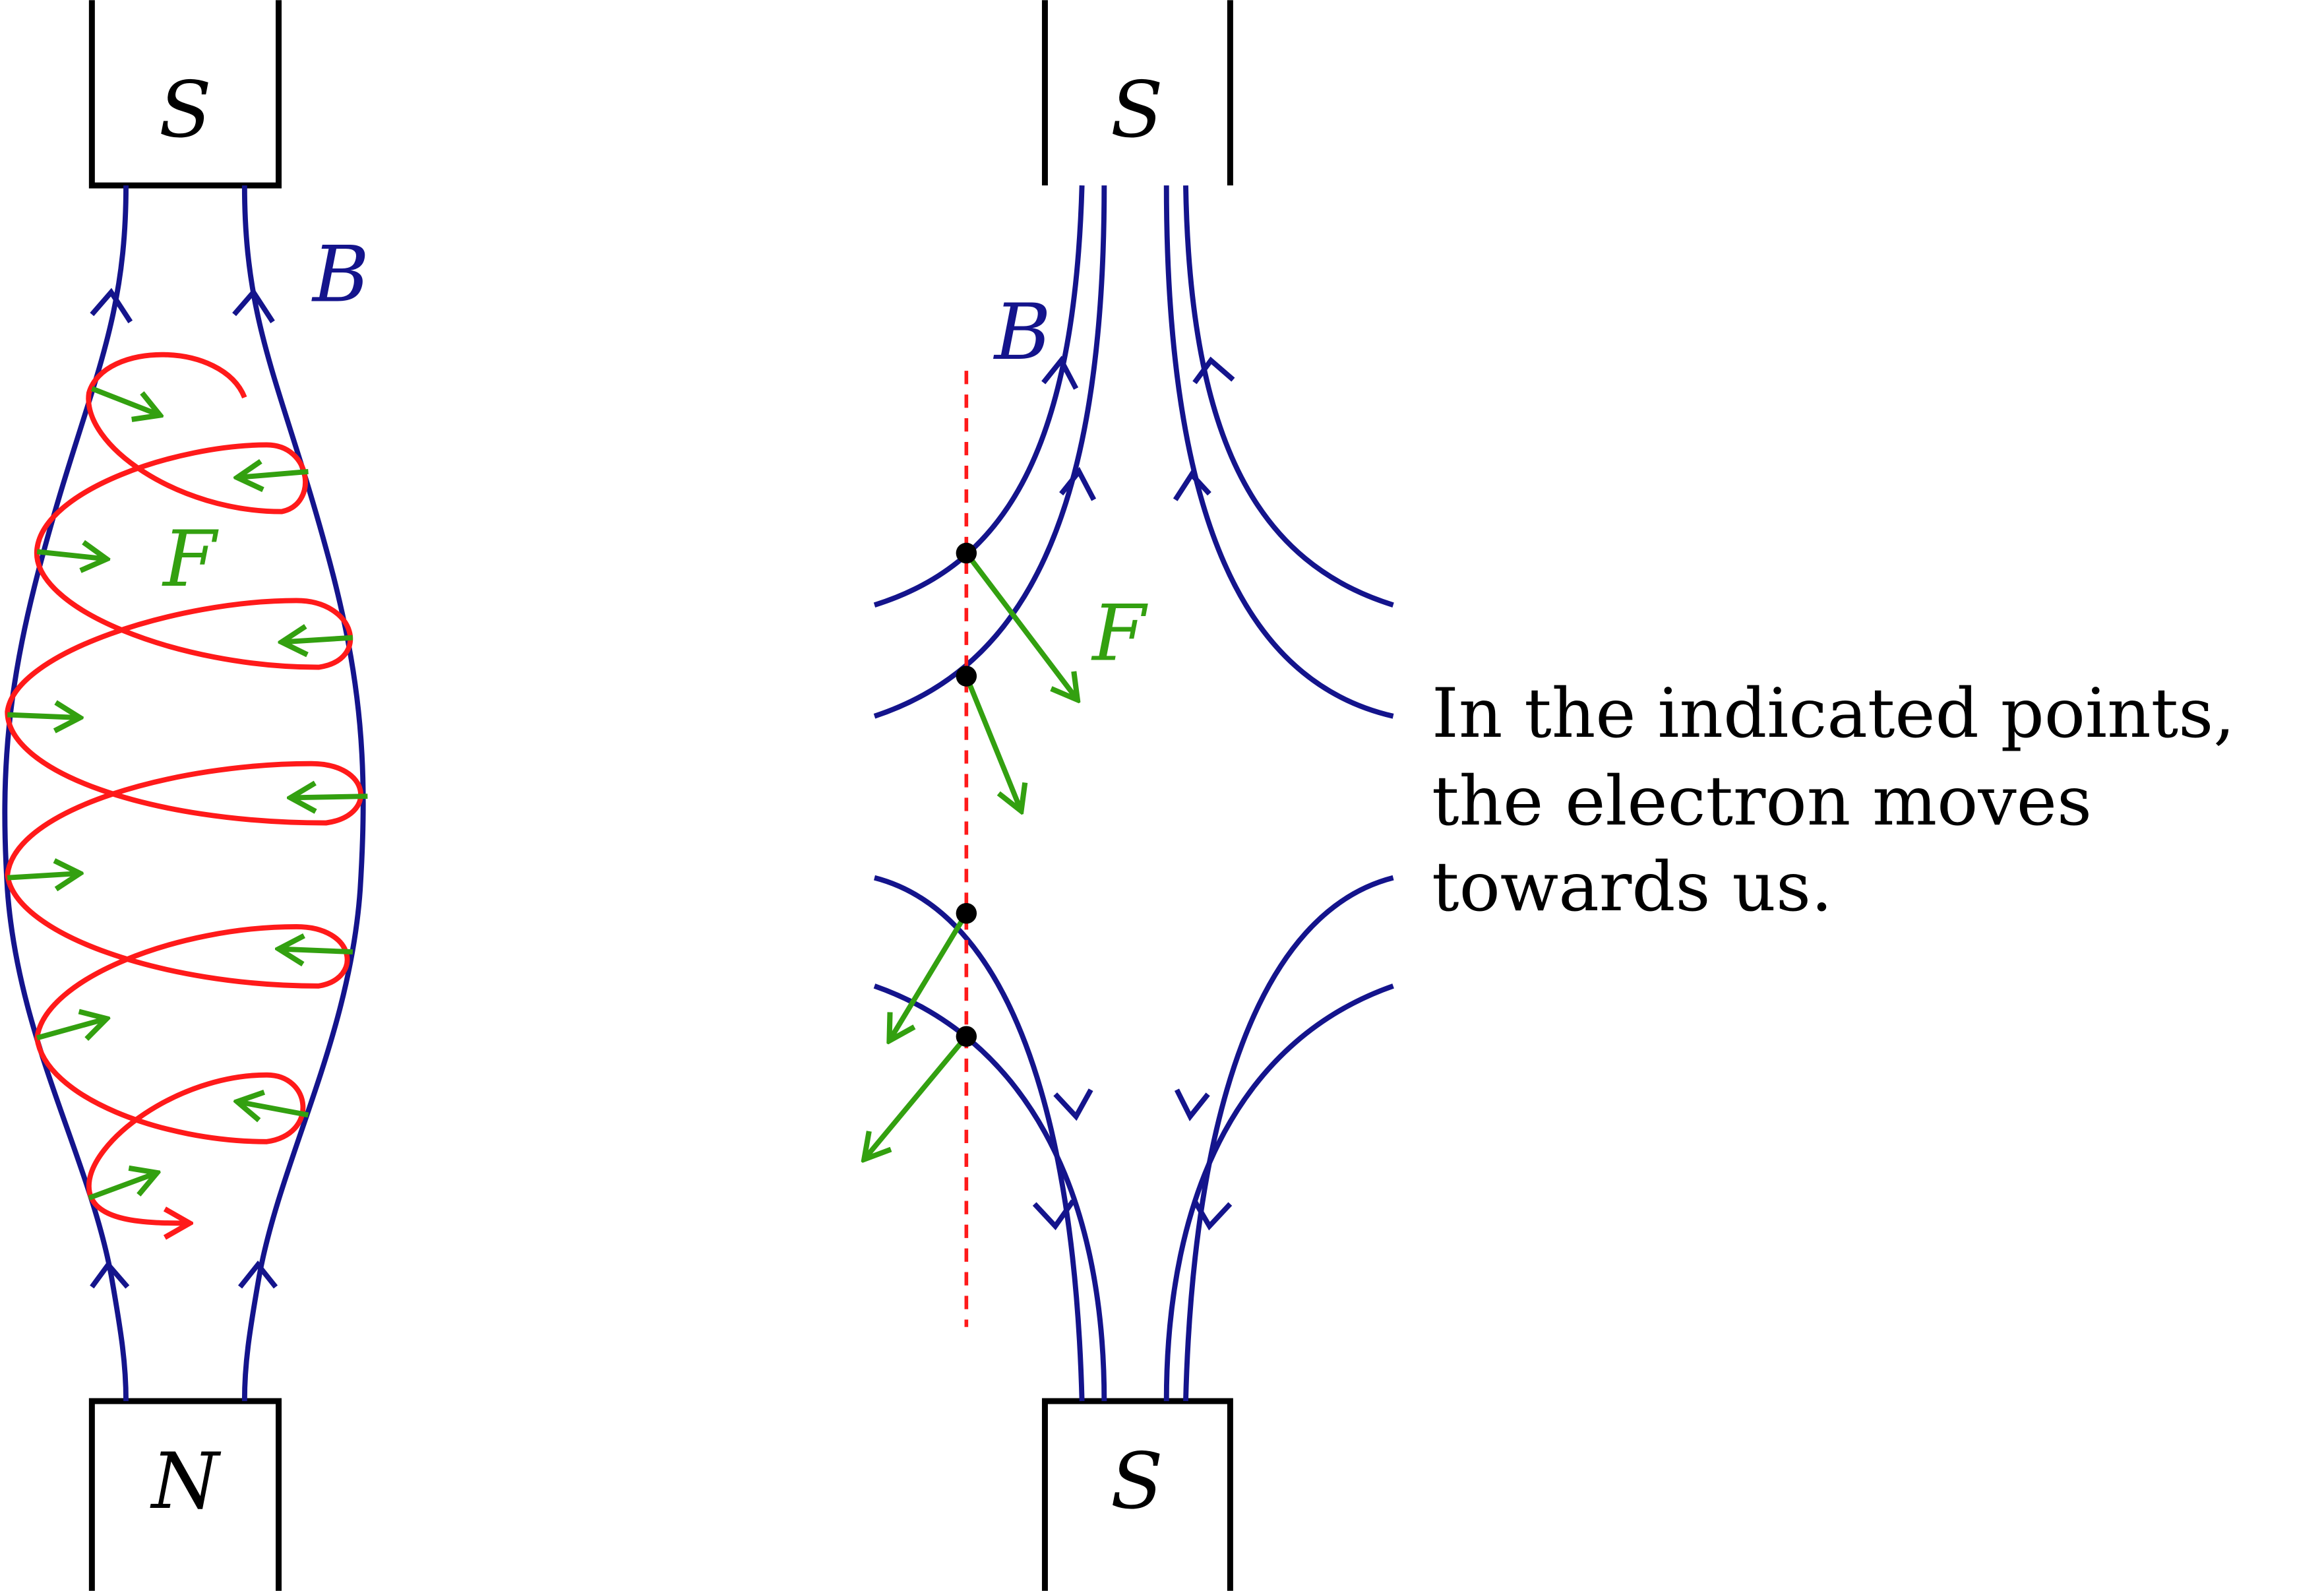  I want to click on bottom-magnet-n, so click(185, 1494).